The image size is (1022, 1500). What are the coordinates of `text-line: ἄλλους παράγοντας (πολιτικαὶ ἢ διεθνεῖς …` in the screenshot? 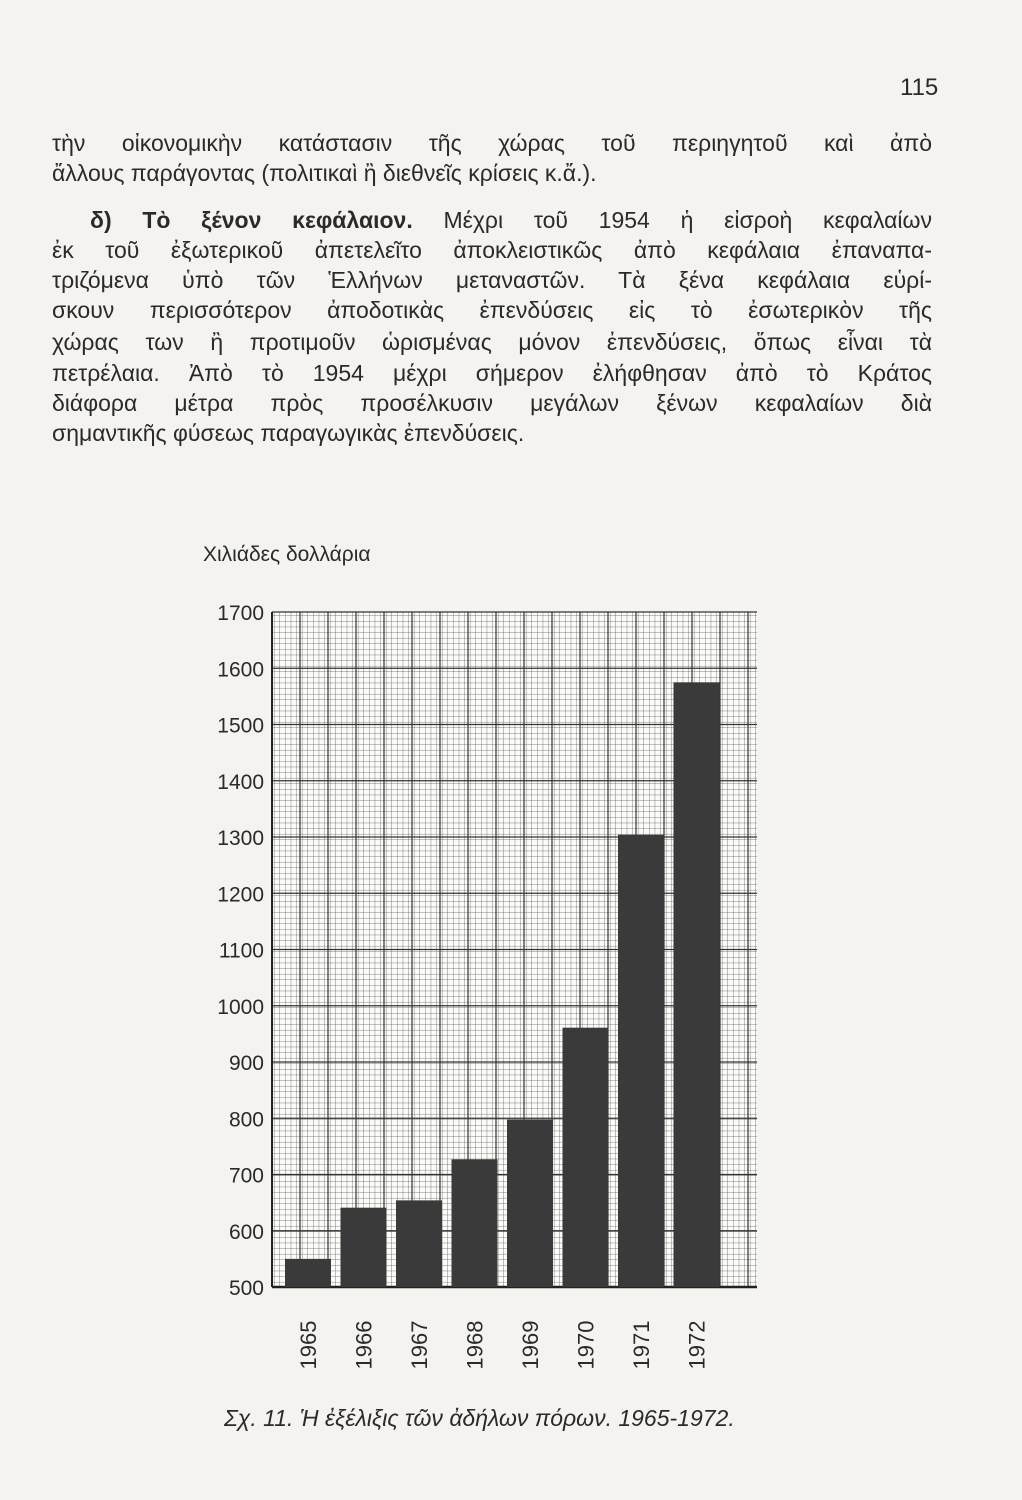 It's located at (324, 173).